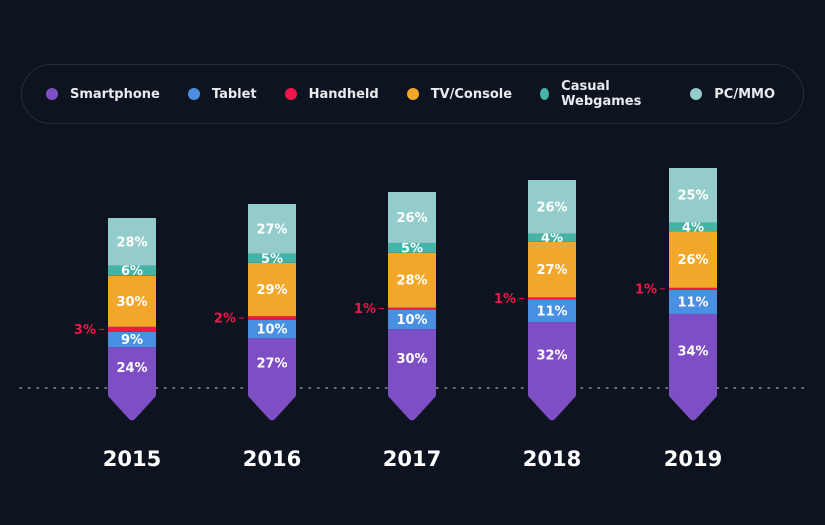 The image size is (825, 525). I want to click on legend-item: Casual Webgames, so click(601, 94).